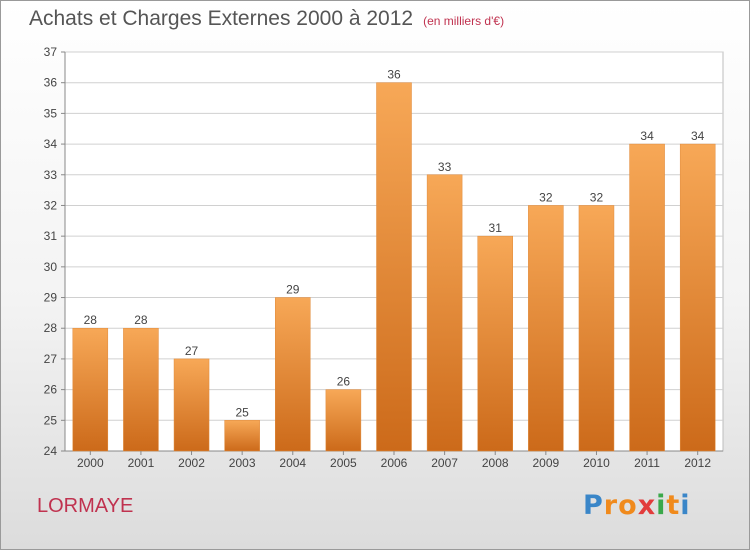 The image size is (750, 550). Describe the element at coordinates (464, 21) in the screenshot. I see `chart-subtitle: (en milliers d'€)` at that location.